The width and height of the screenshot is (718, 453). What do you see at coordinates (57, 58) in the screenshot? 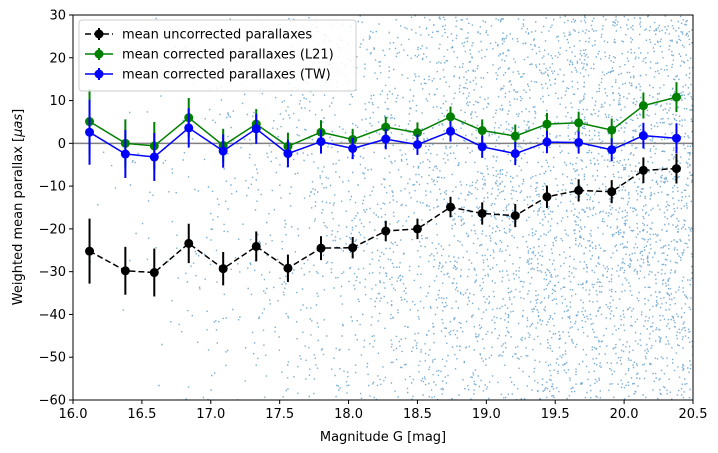
I see `y-tick-label: 20` at bounding box center [57, 58].